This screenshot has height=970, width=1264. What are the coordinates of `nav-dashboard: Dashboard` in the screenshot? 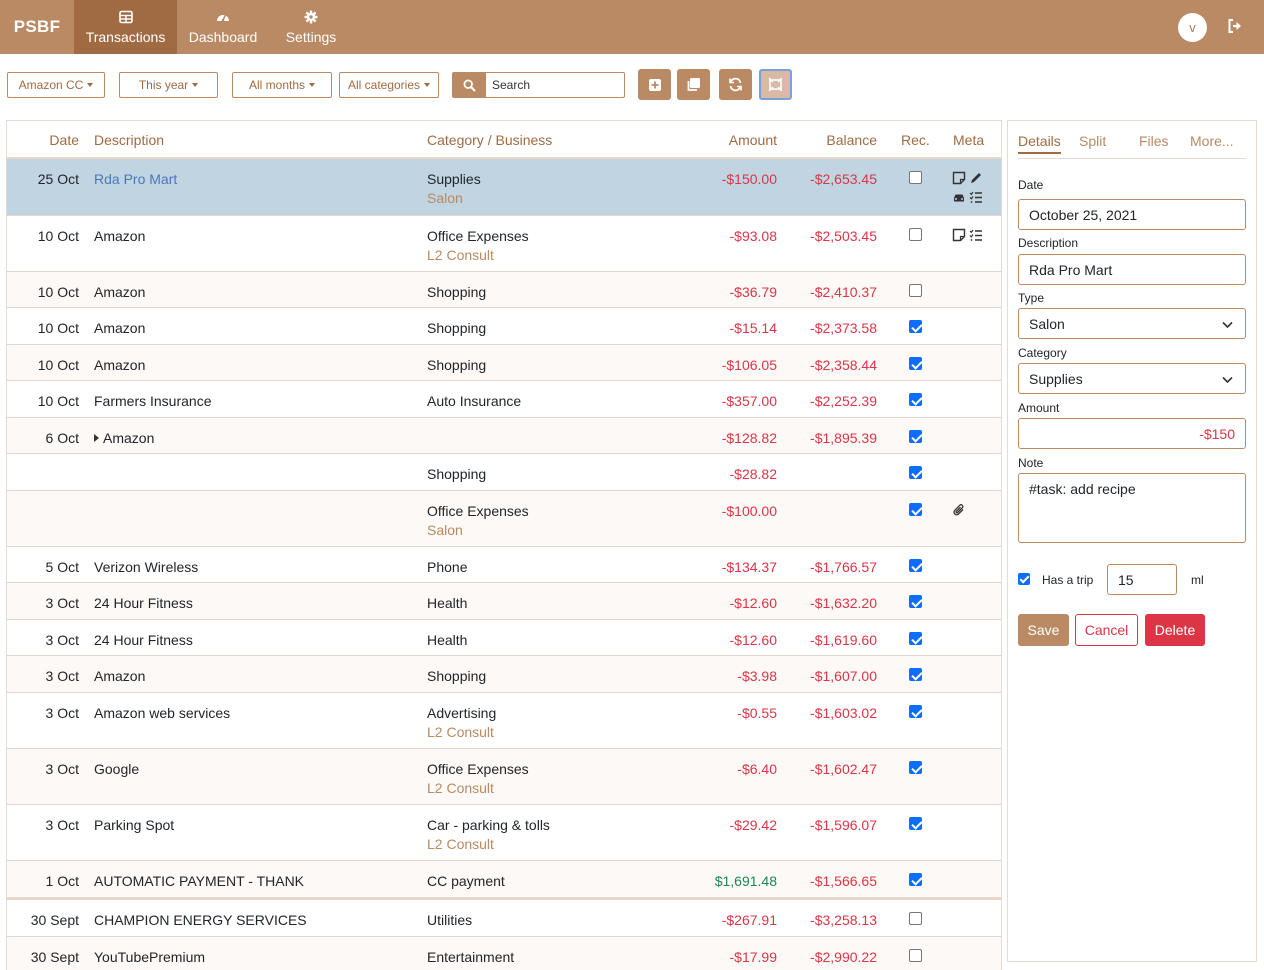 It's located at (223, 27).